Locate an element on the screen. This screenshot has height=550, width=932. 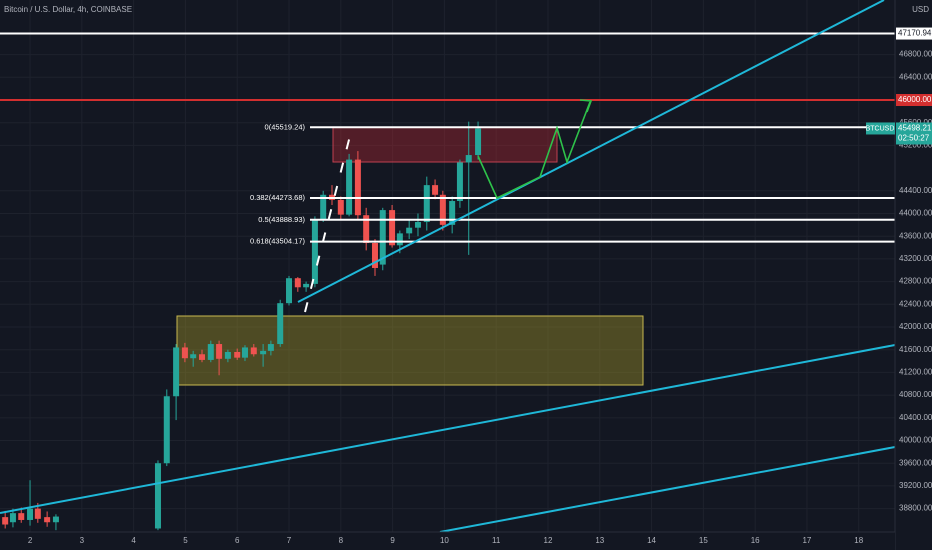
fib-label: 0.5(43888.93) is located at coordinates (281, 219).